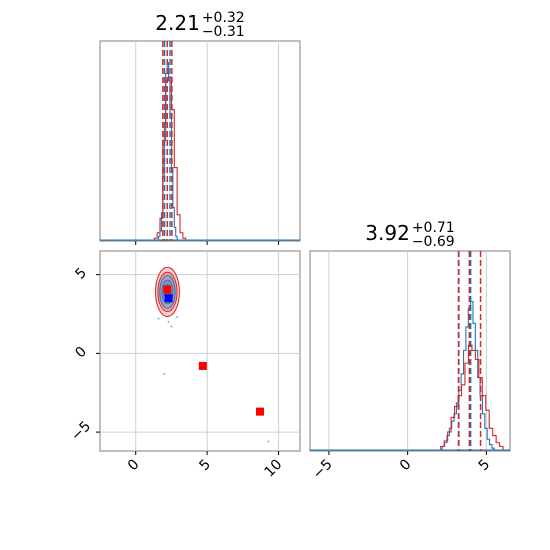  Describe the element at coordinates (207, 141) in the screenshot. I see `histogram-1-grid` at that location.